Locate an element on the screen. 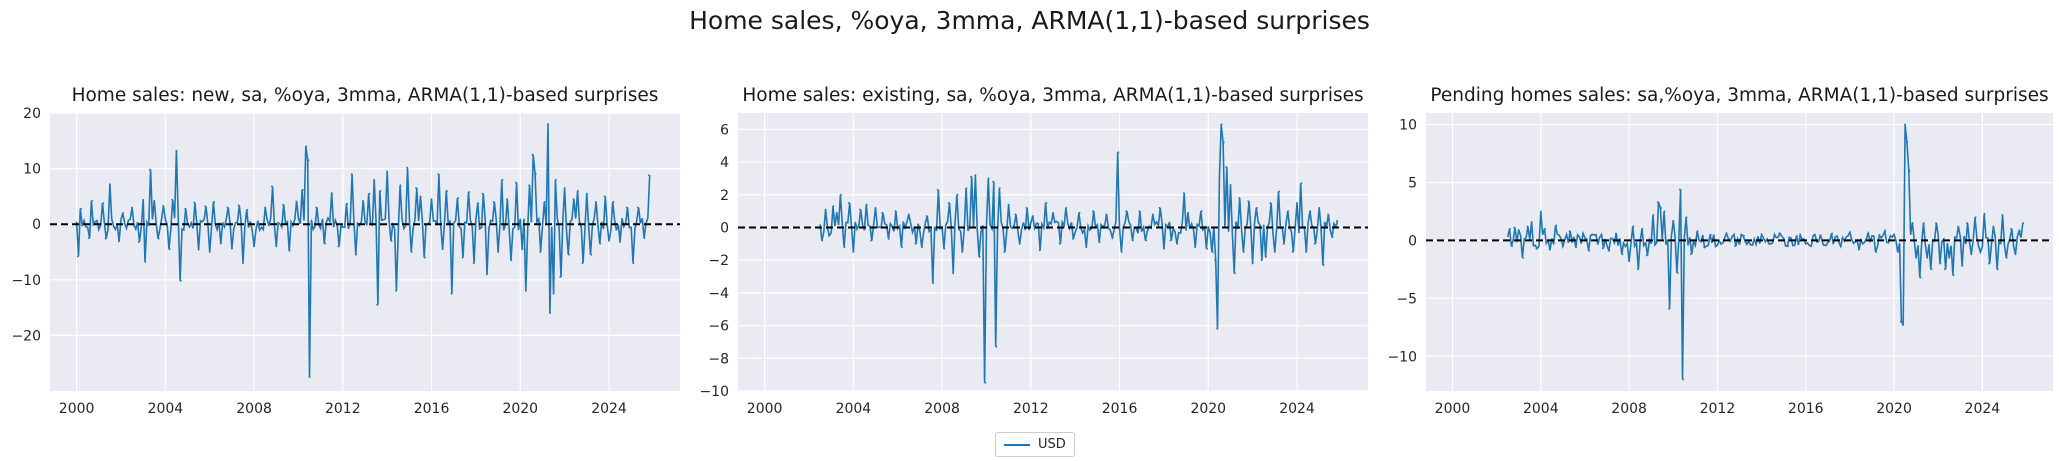 The image size is (2059, 461). y-tick-label: 0 is located at coordinates (1412, 241).